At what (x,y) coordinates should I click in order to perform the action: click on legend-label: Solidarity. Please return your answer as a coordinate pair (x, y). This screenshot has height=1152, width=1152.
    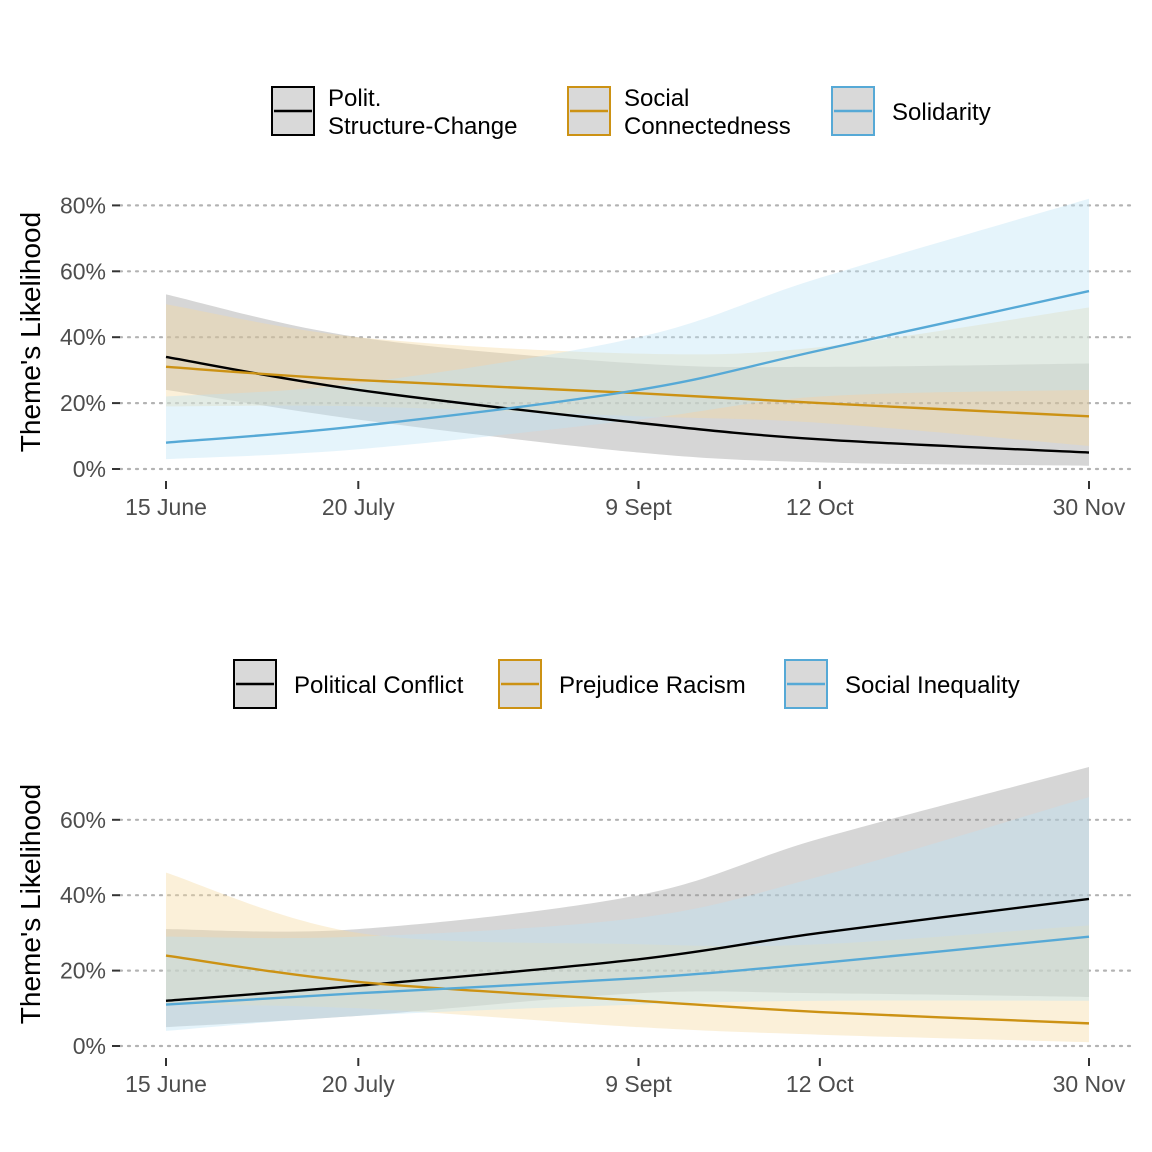
    Looking at the image, I should click on (941, 112).